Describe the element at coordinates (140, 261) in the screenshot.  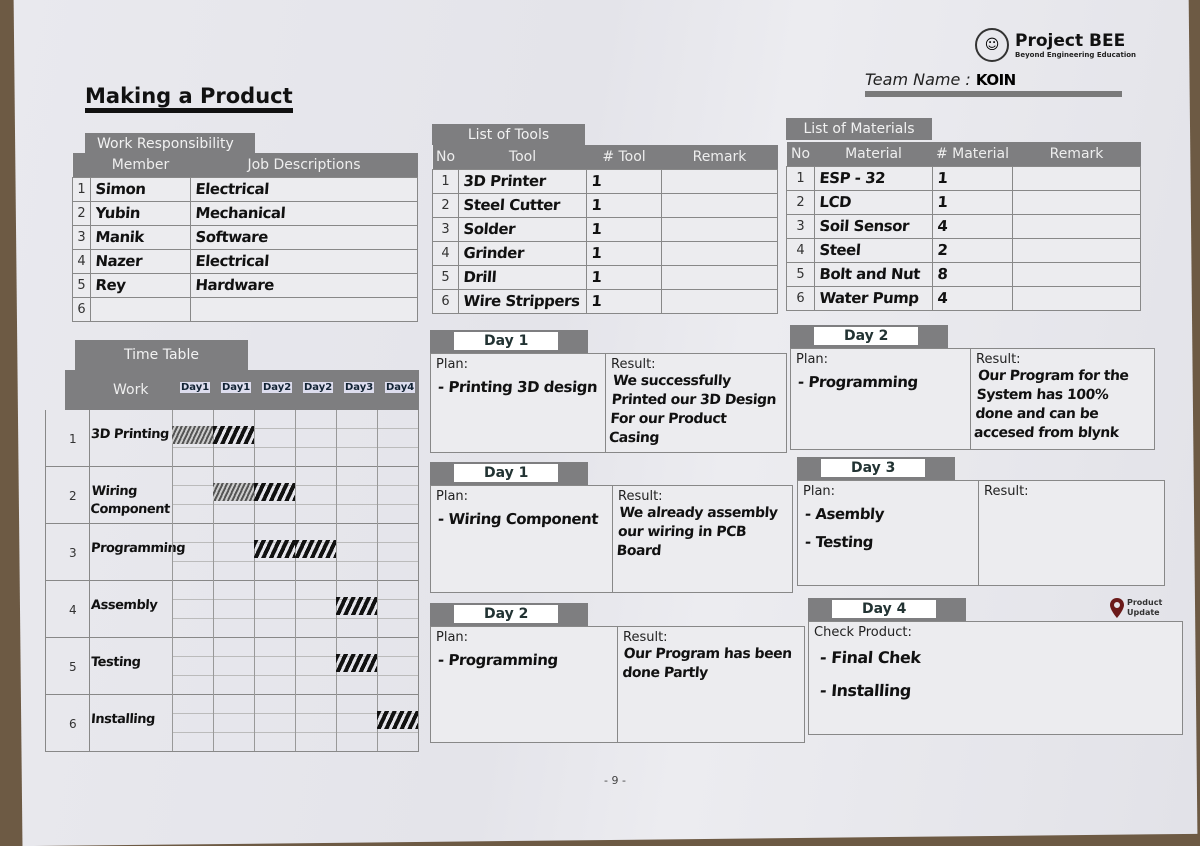
I see `member-cell: Nazer` at that location.